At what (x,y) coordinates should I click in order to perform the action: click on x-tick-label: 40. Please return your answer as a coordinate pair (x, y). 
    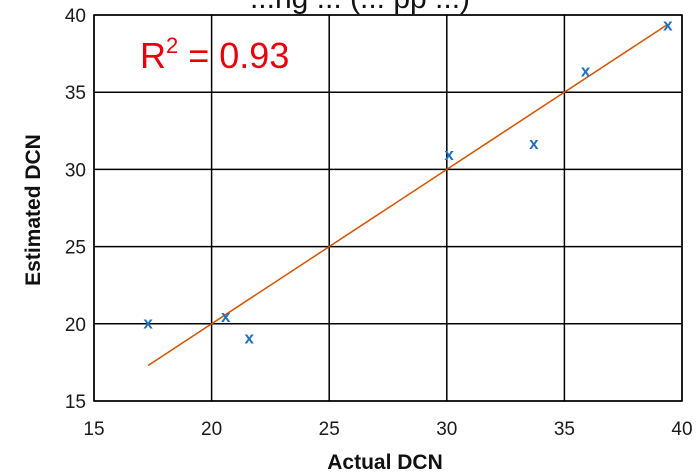
    Looking at the image, I should click on (681, 429).